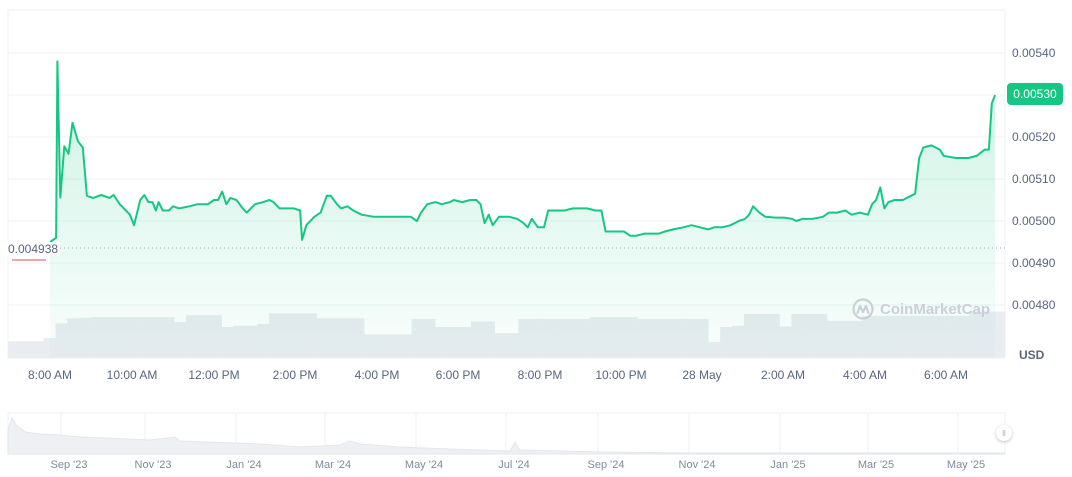 The height and width of the screenshot is (477, 1072). What do you see at coordinates (244, 465) in the screenshot?
I see `navigator-tick-label: Jan '24` at bounding box center [244, 465].